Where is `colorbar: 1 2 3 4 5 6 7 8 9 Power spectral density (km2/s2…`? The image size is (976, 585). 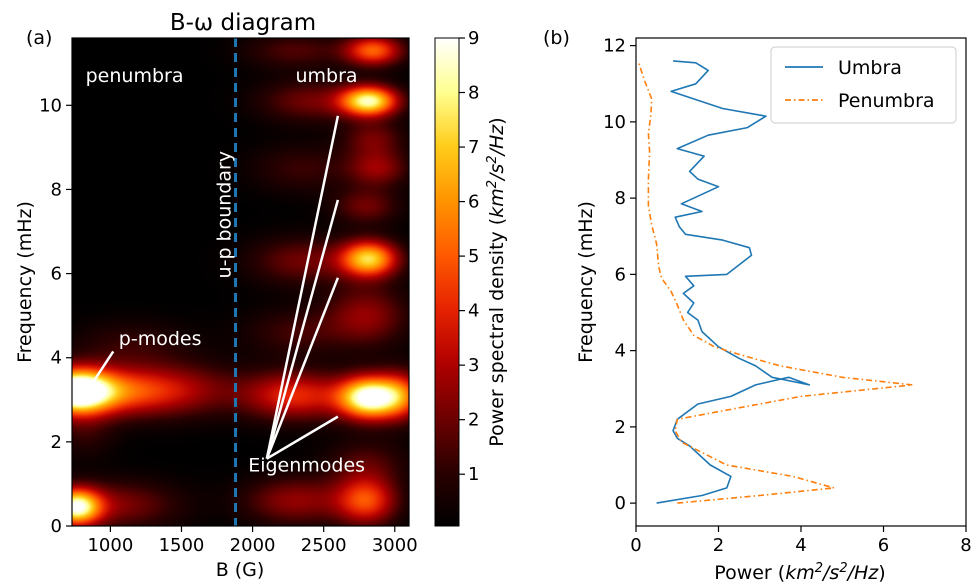
colorbar: 1 2 3 4 5 6 7 8 9 Power spectral density (km2/s2… is located at coordinates (471, 277).